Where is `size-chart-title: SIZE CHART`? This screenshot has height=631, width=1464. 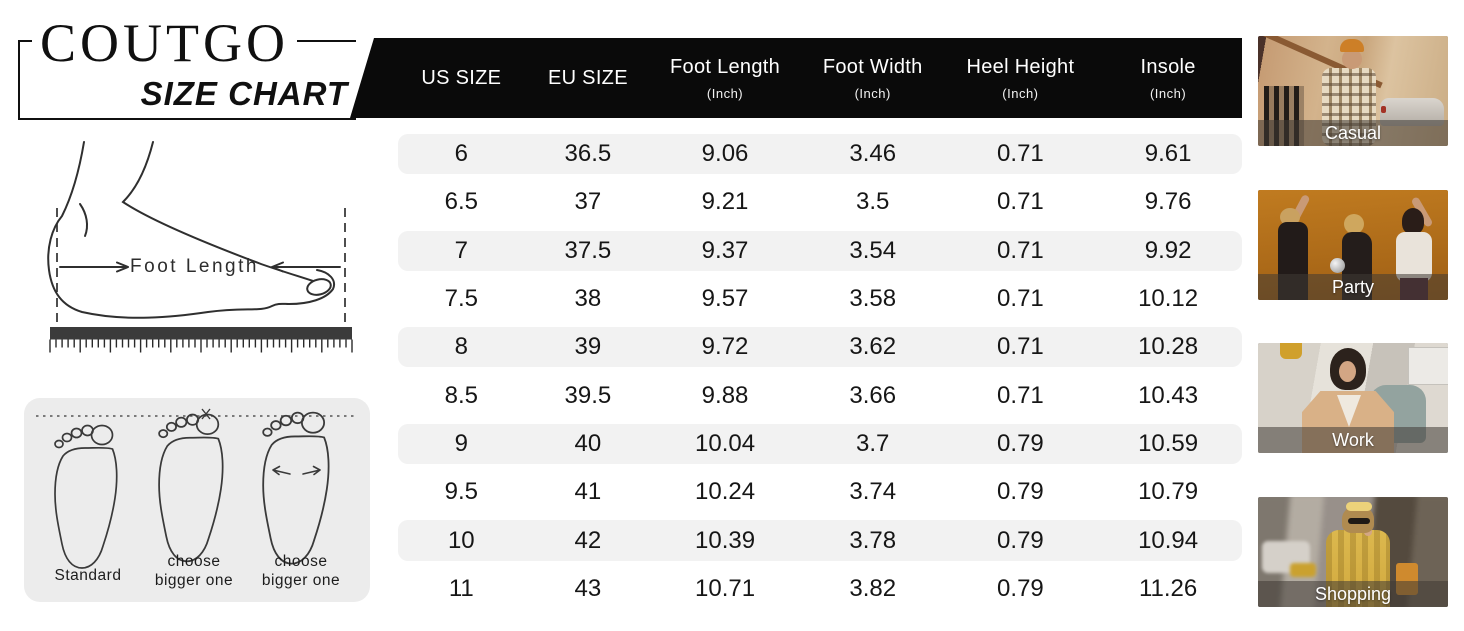
size-chart-title: SIZE CHART is located at coordinates (244, 93).